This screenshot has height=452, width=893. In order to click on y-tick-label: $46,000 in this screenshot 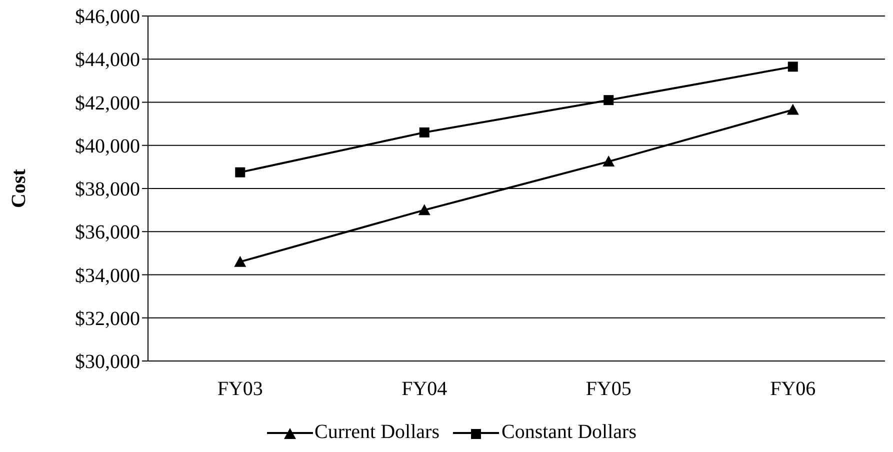, I will do `click(107, 17)`.